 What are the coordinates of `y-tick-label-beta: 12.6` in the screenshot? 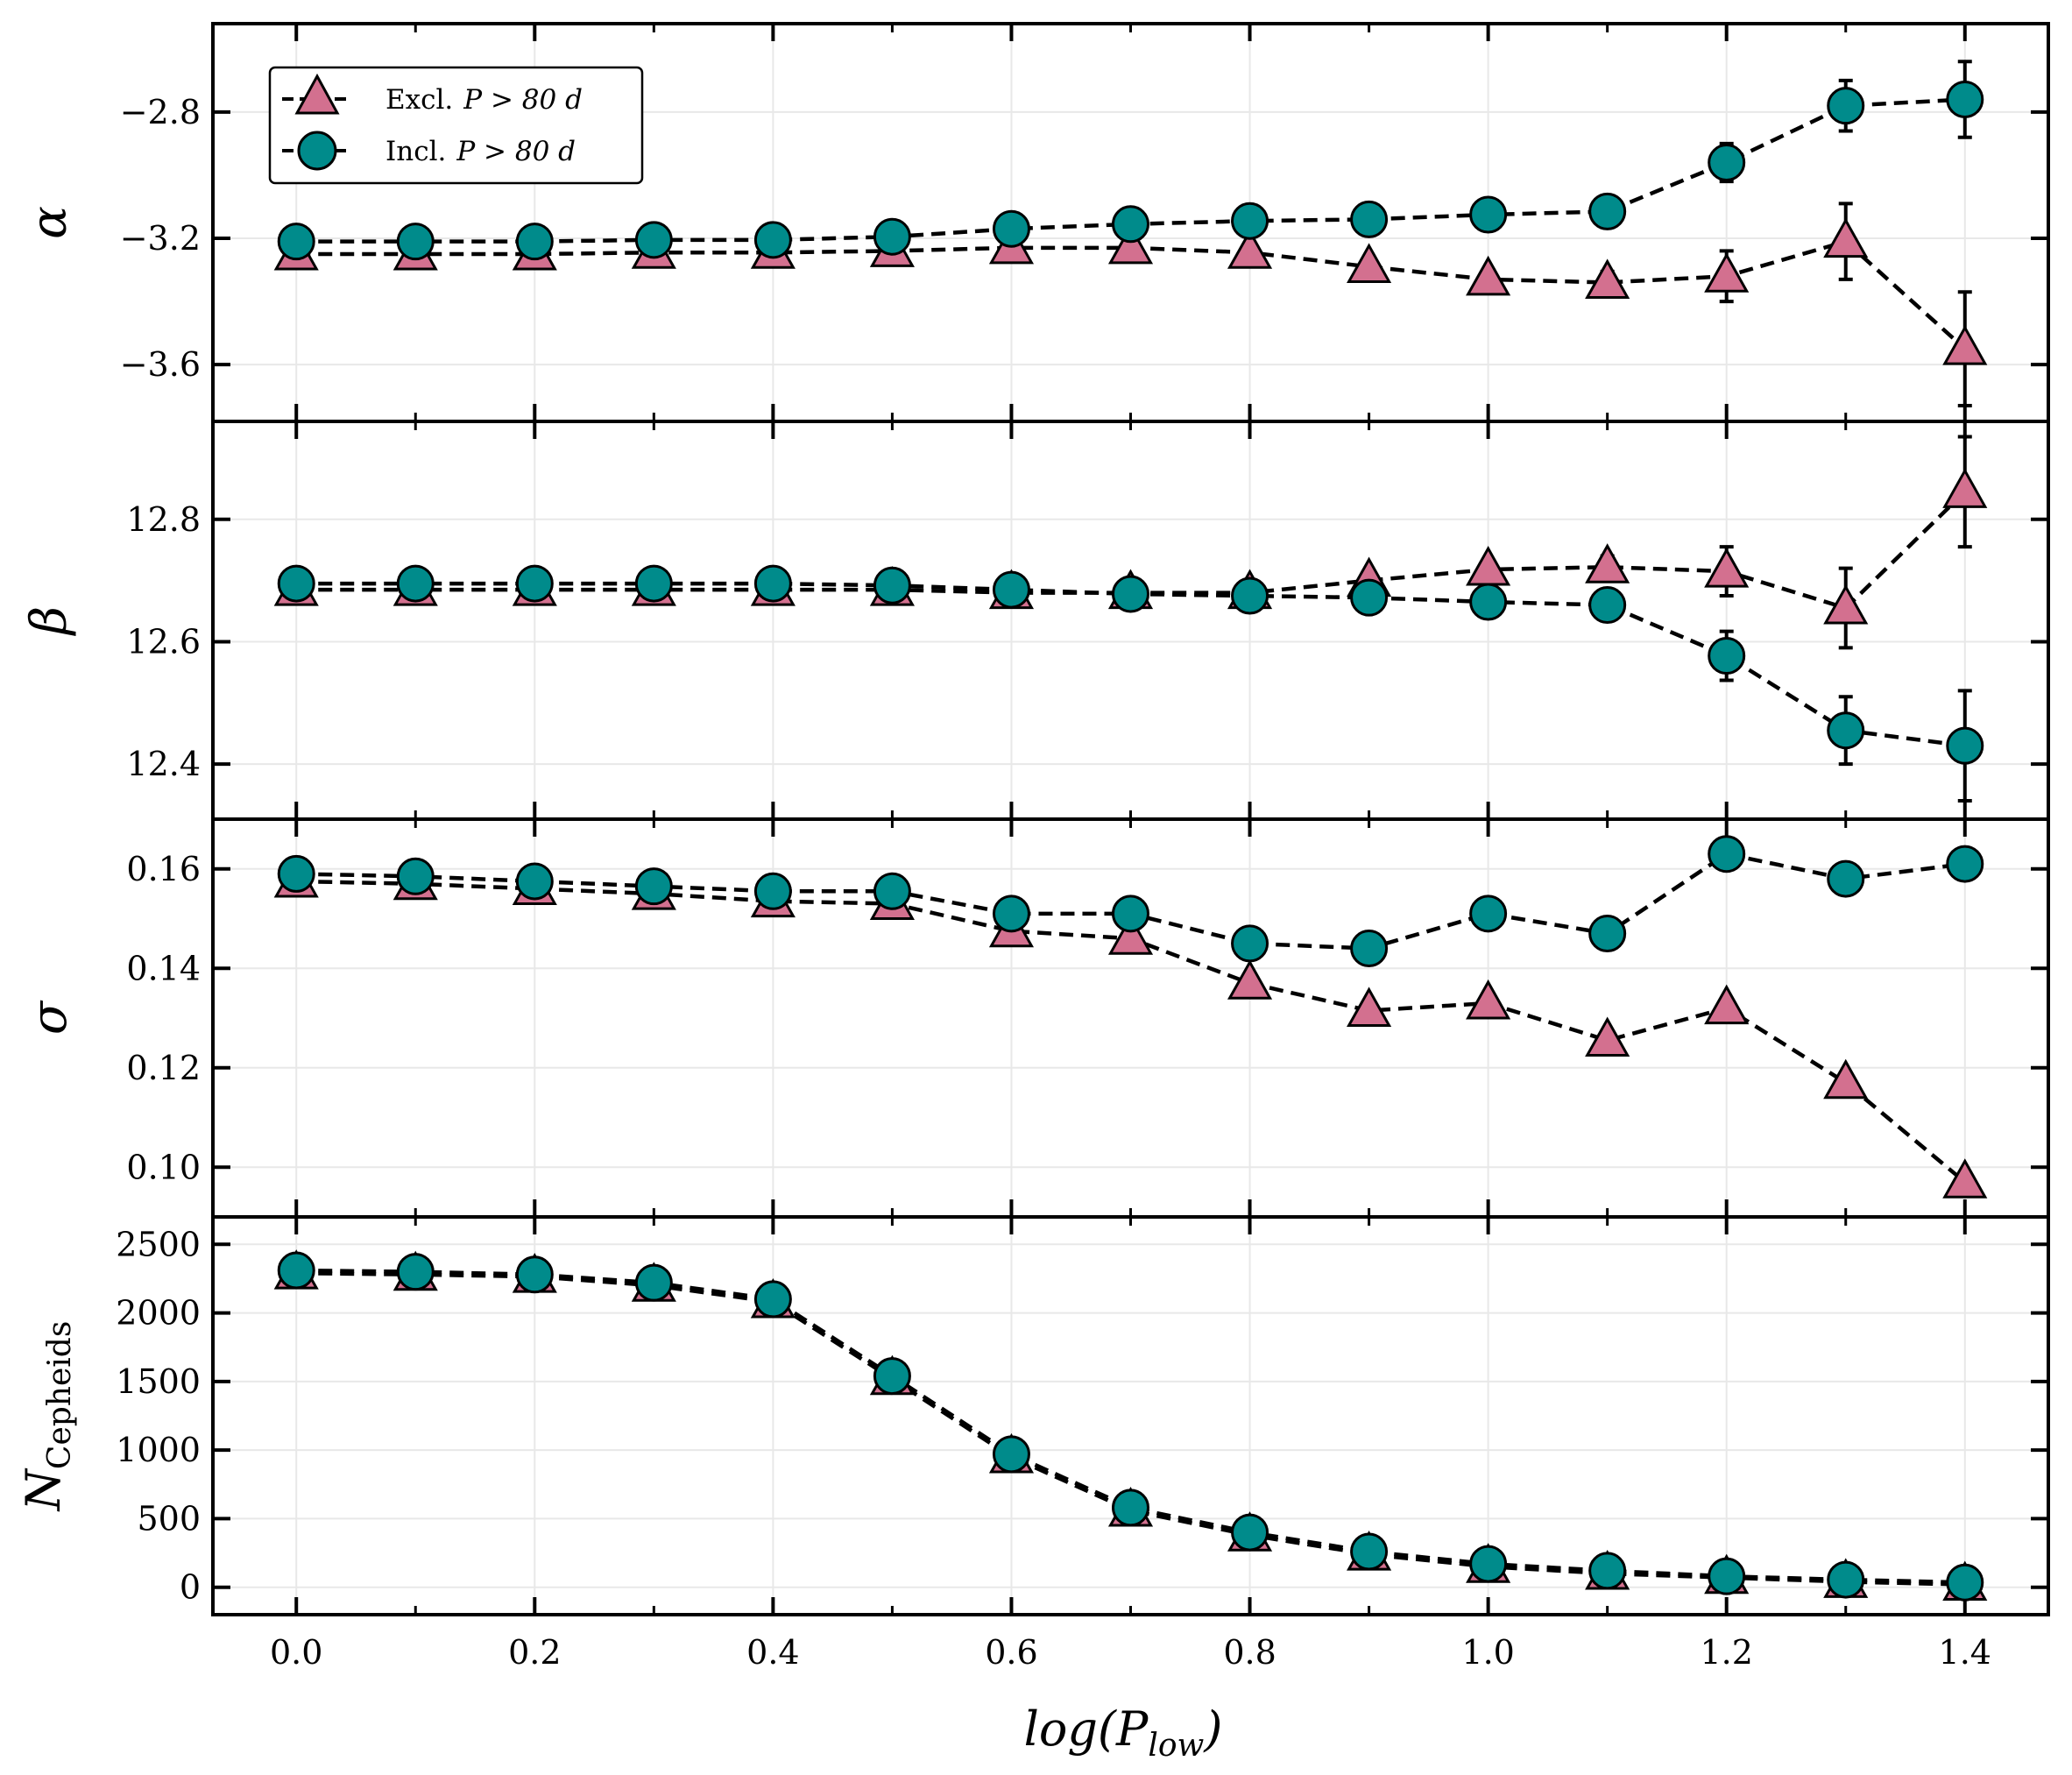 It's located at (163, 641).